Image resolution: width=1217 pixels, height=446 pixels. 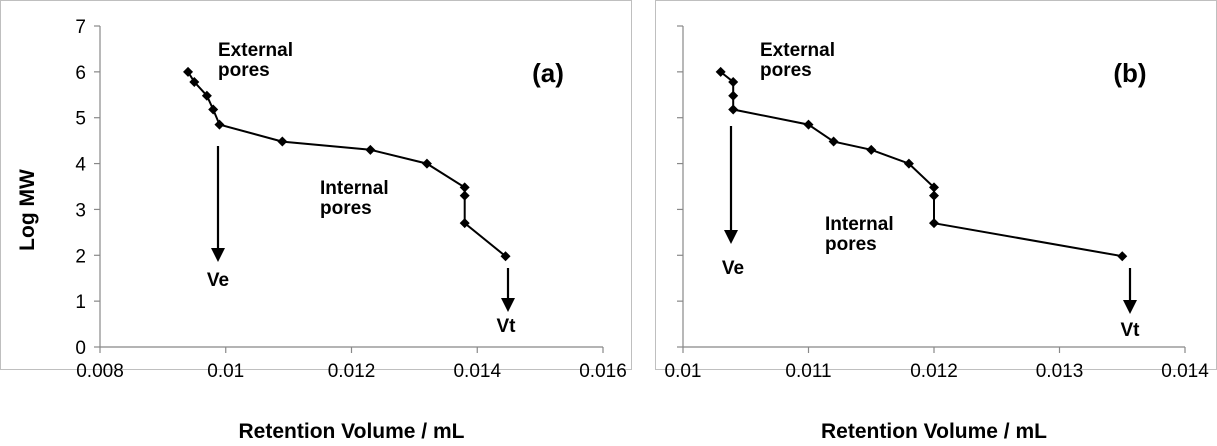 What do you see at coordinates (508, 305) in the screenshot?
I see `panel-a-vt-arrow-head` at bounding box center [508, 305].